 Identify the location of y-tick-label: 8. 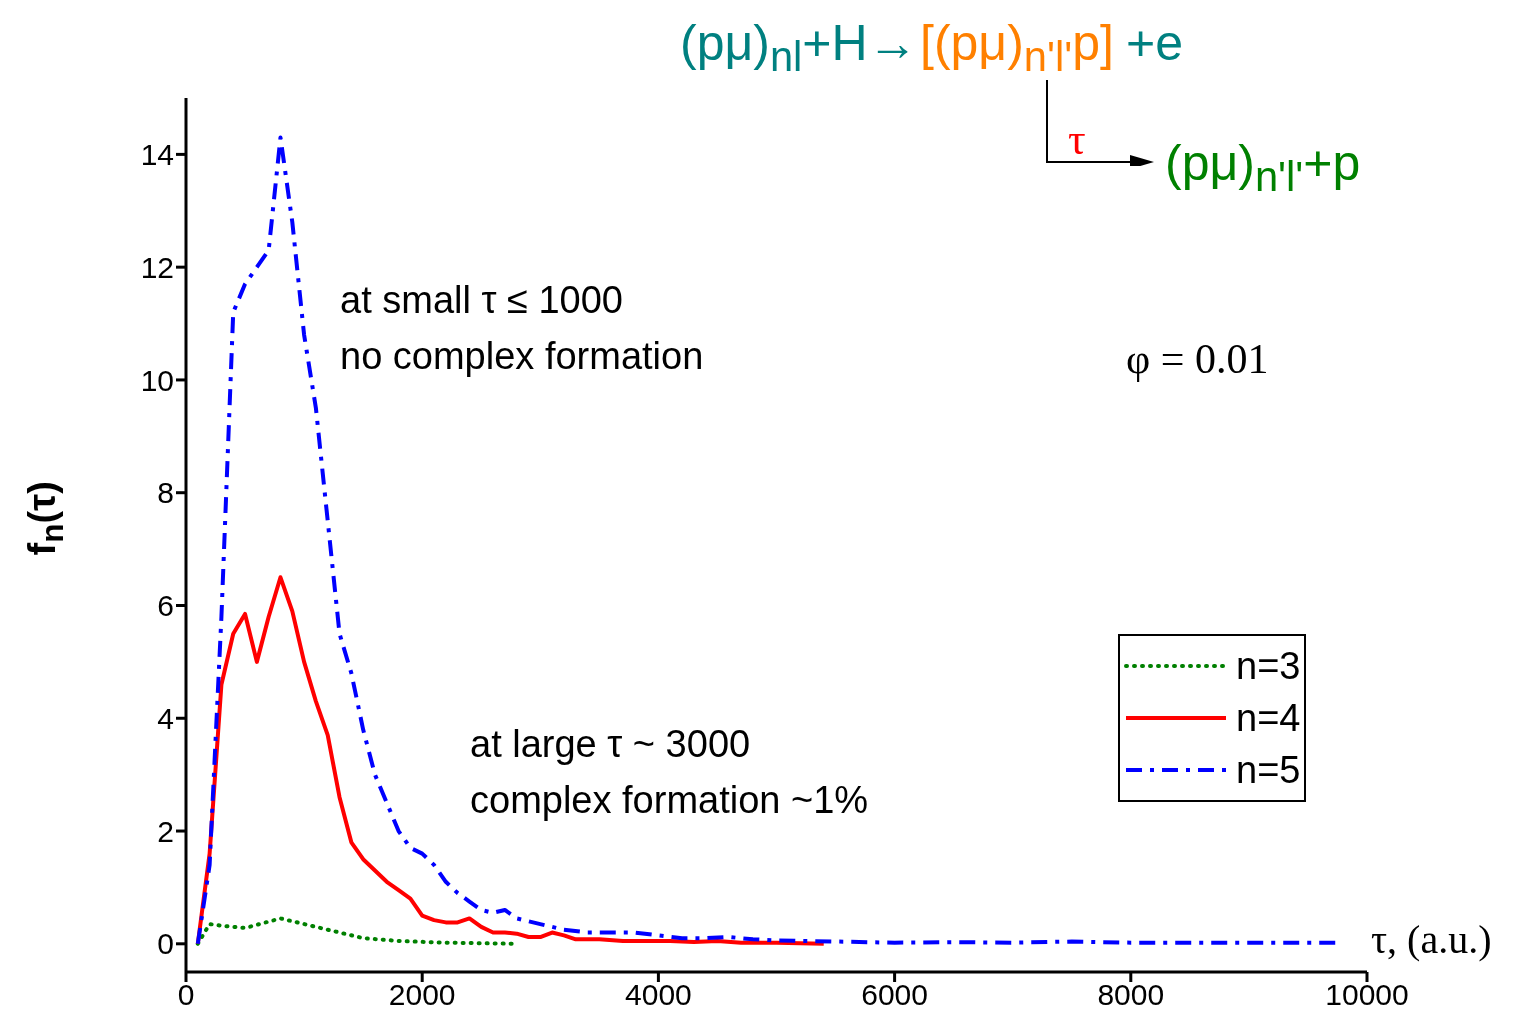
(165, 493).